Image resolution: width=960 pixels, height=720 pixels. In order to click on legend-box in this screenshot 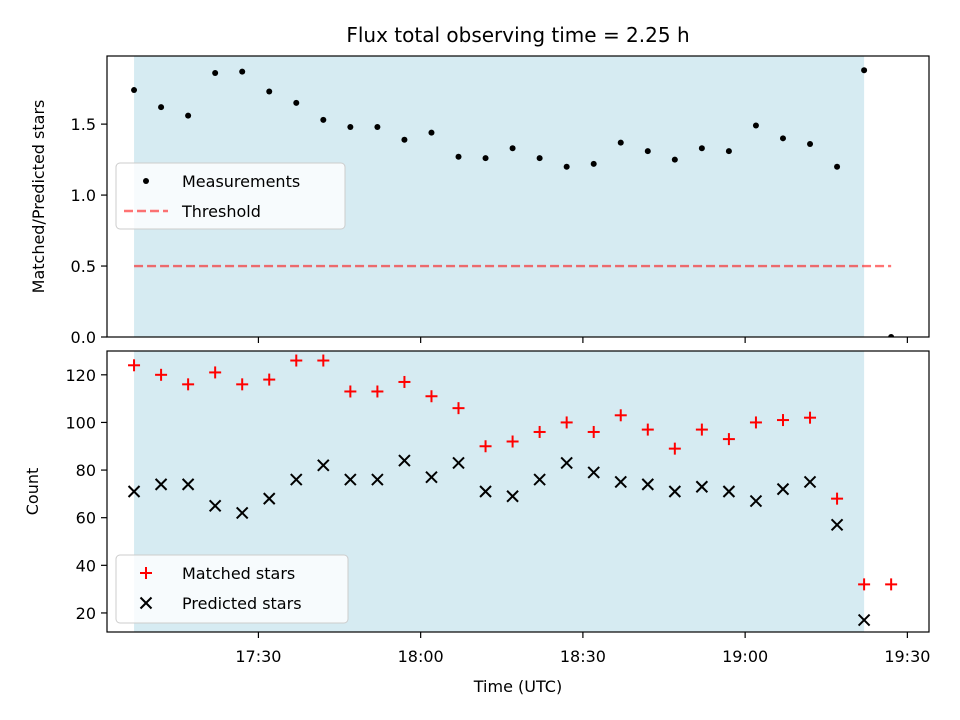, I will do `click(230, 196)`.